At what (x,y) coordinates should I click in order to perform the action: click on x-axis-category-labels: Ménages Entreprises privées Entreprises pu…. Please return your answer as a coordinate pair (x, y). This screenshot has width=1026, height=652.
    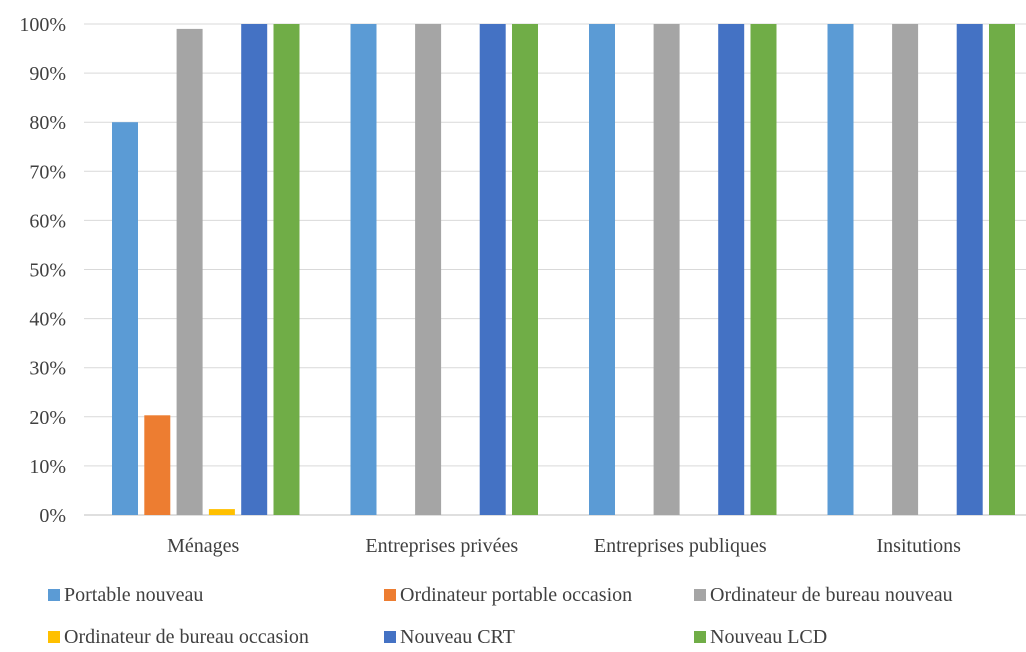
    Looking at the image, I should click on (564, 546).